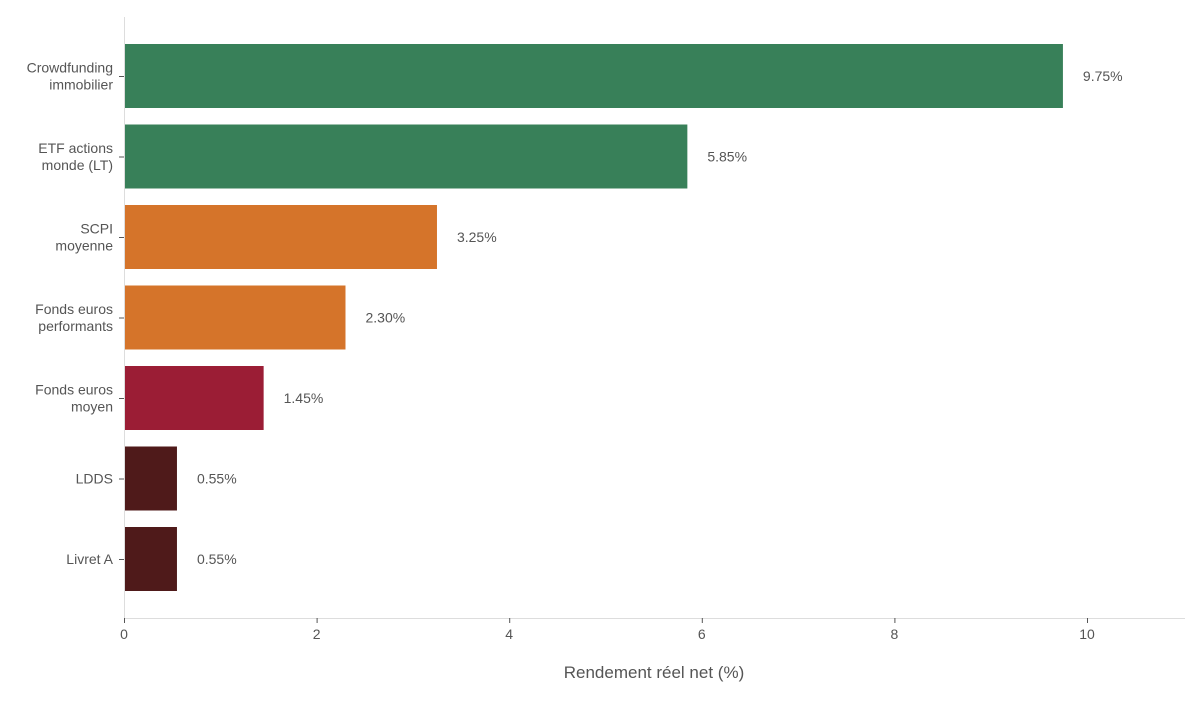 This screenshot has height=705, width=1200. What do you see at coordinates (74, 398) in the screenshot?
I see `y-tick-label: Fonds euros moyen` at bounding box center [74, 398].